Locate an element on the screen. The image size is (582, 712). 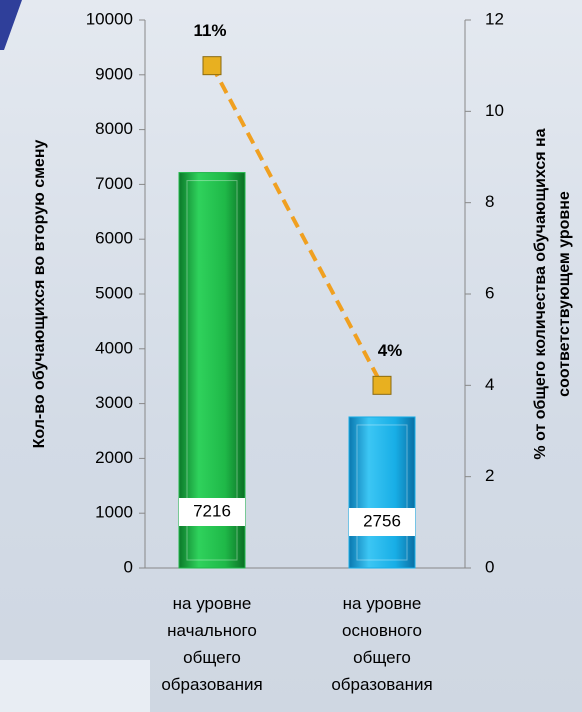
y2-tick-label: 2 is located at coordinates (489, 475).